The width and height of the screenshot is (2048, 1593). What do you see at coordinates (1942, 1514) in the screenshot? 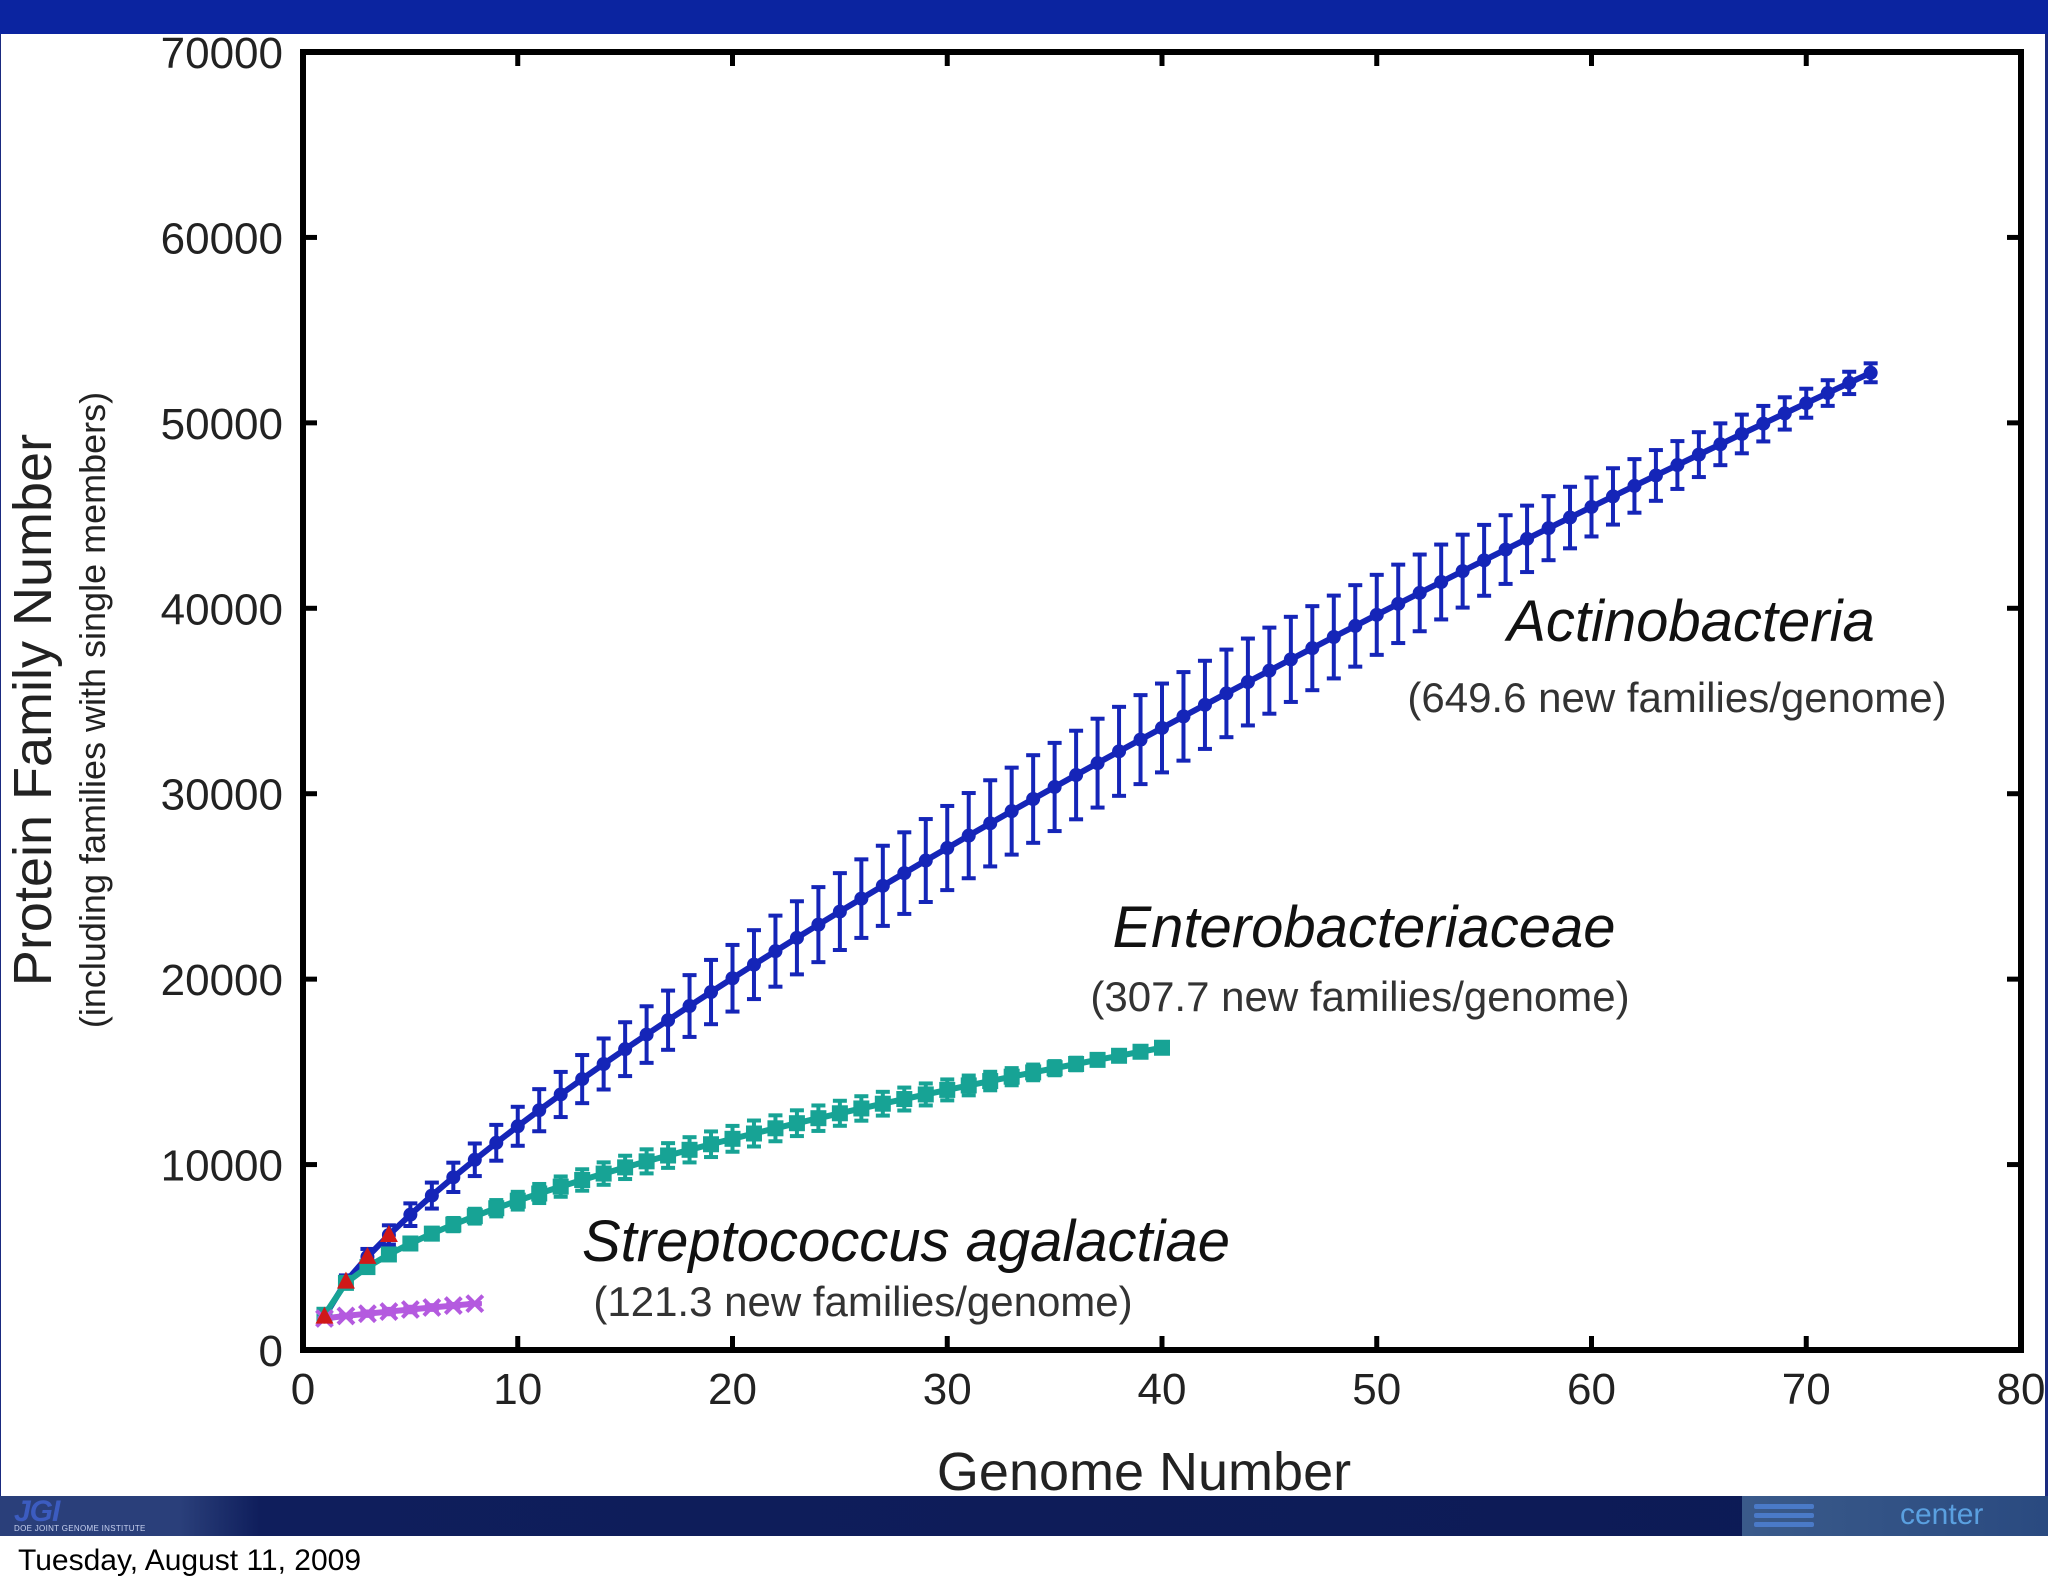
I see `center-logo-text: center` at bounding box center [1942, 1514].